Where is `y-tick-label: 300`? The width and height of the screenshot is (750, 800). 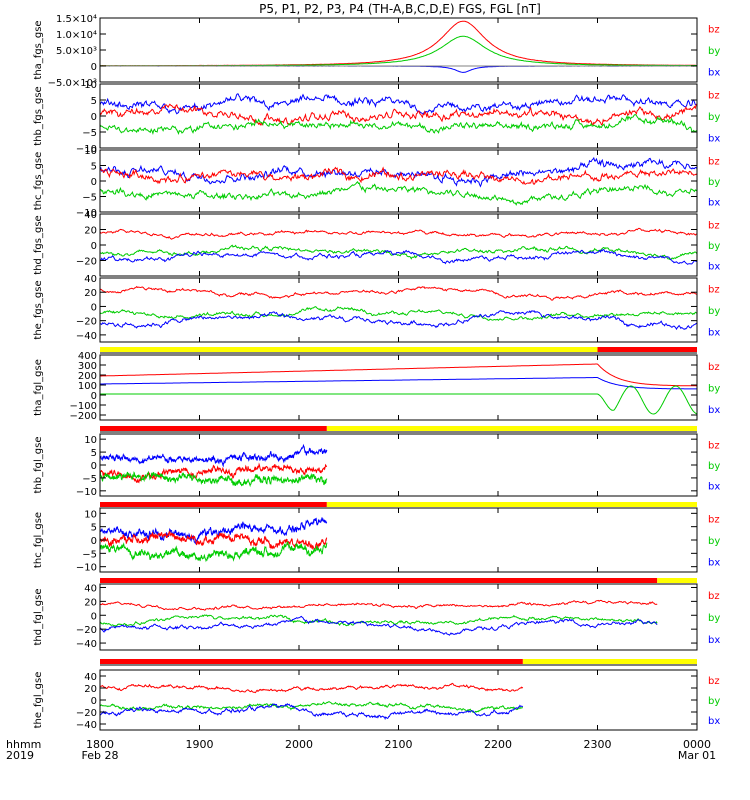 y-tick-label: 300 is located at coordinates (87, 366).